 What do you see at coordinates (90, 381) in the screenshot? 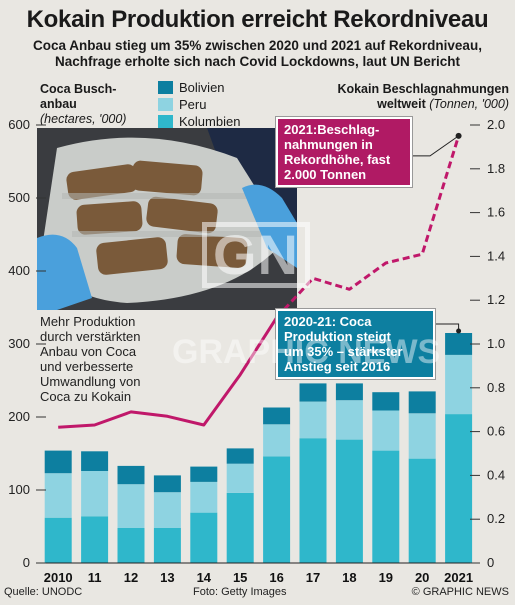
I see `note-line-5: Umwandlung von` at bounding box center [90, 381].